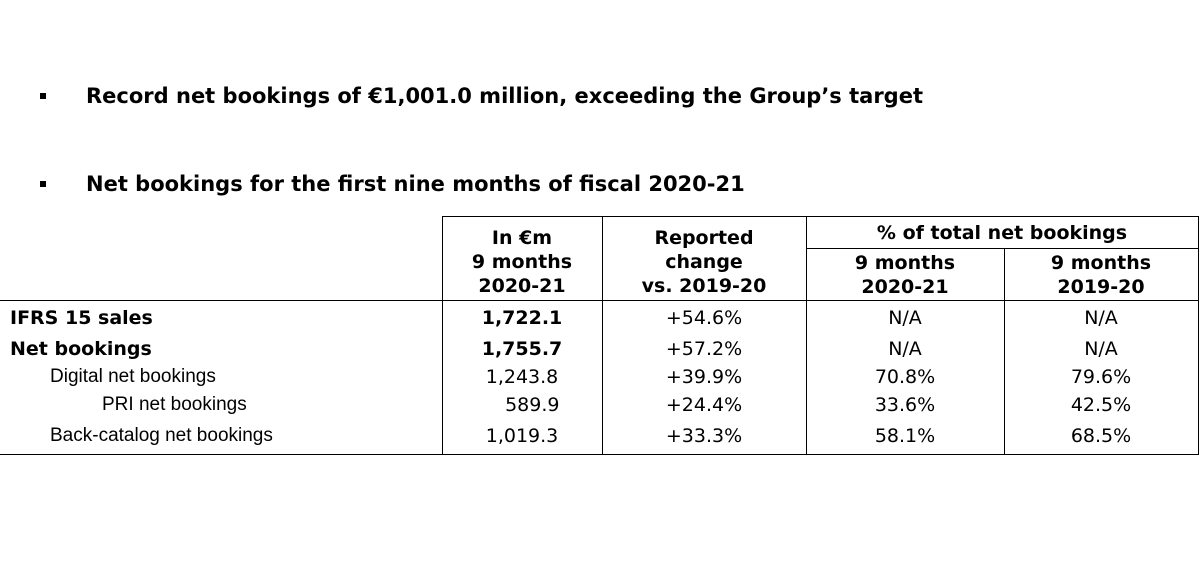 The image size is (1200, 582). I want to click on header-reported-change: Reported change vs. 2019-20, so click(703, 258).